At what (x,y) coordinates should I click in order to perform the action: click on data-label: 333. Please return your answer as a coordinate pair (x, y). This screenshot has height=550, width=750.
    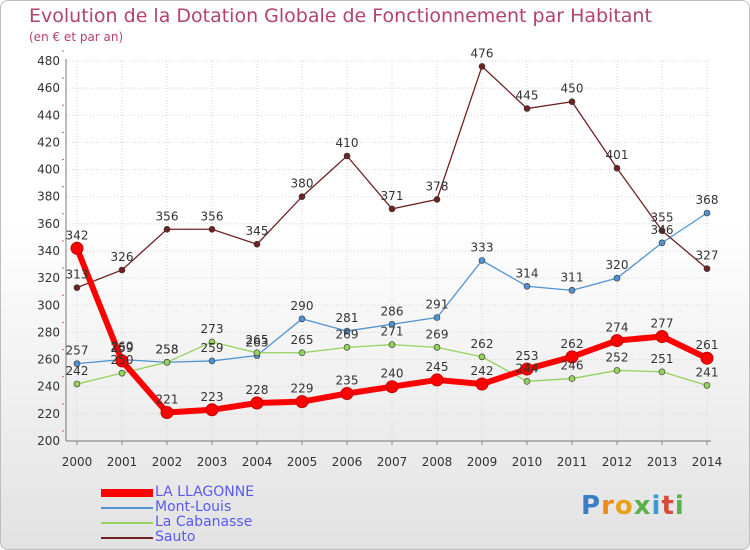
    Looking at the image, I should click on (482, 248).